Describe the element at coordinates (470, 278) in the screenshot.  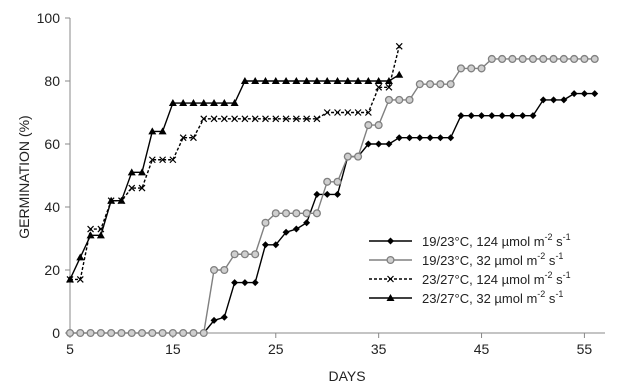
I see `legend-item-3: 23/27°C, 124 µmol m-2 s-1` at that location.